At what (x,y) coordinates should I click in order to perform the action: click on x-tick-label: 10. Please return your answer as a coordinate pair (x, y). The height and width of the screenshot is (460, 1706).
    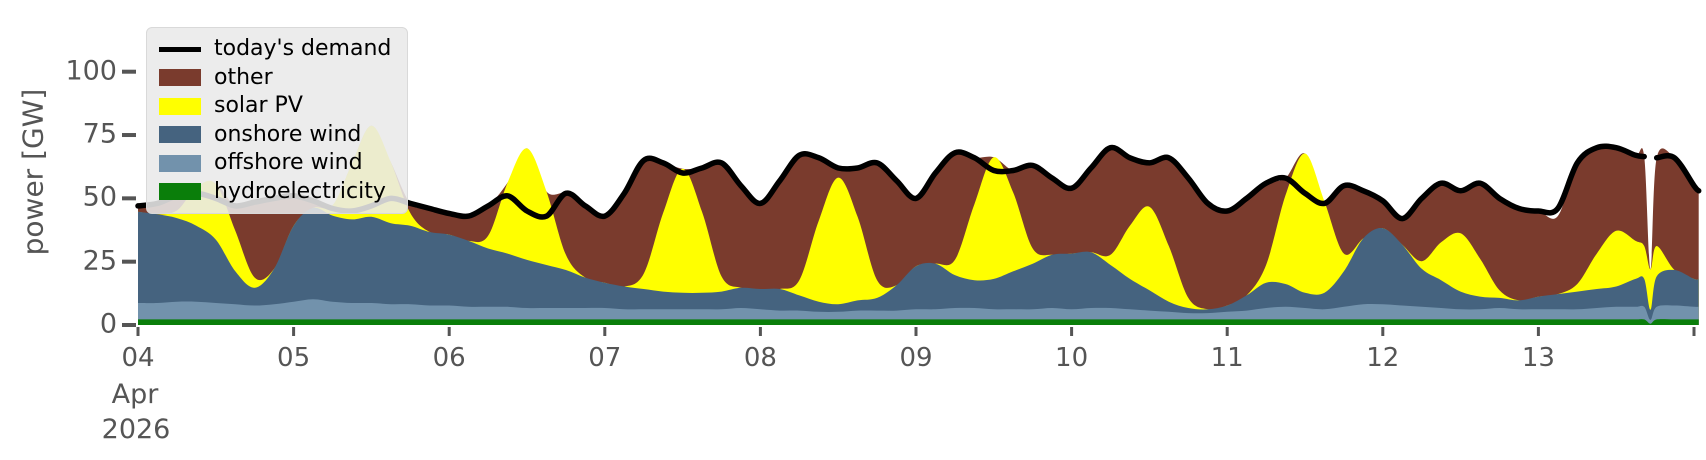
    Looking at the image, I should click on (1072, 358).